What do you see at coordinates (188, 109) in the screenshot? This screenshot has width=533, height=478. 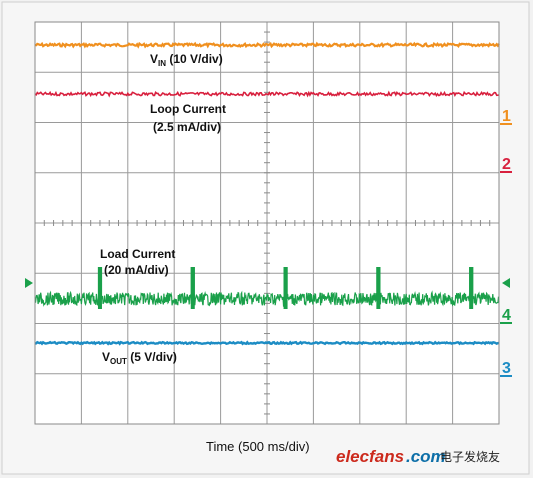 I see `loop-current-label: Loop Current` at bounding box center [188, 109].